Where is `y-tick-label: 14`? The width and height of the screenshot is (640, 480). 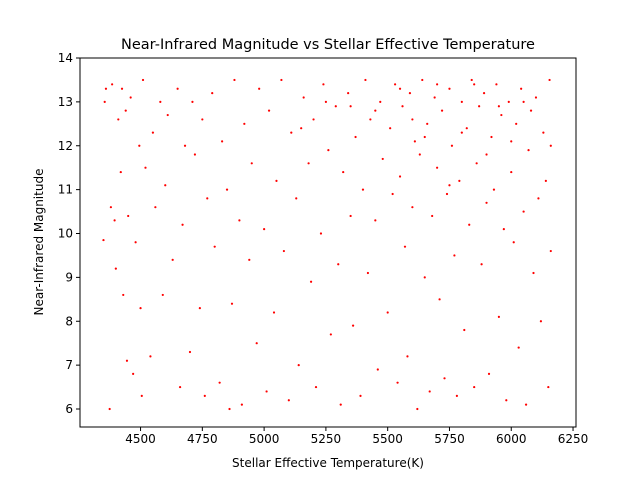 y-tick-label: 14 is located at coordinates (65, 58).